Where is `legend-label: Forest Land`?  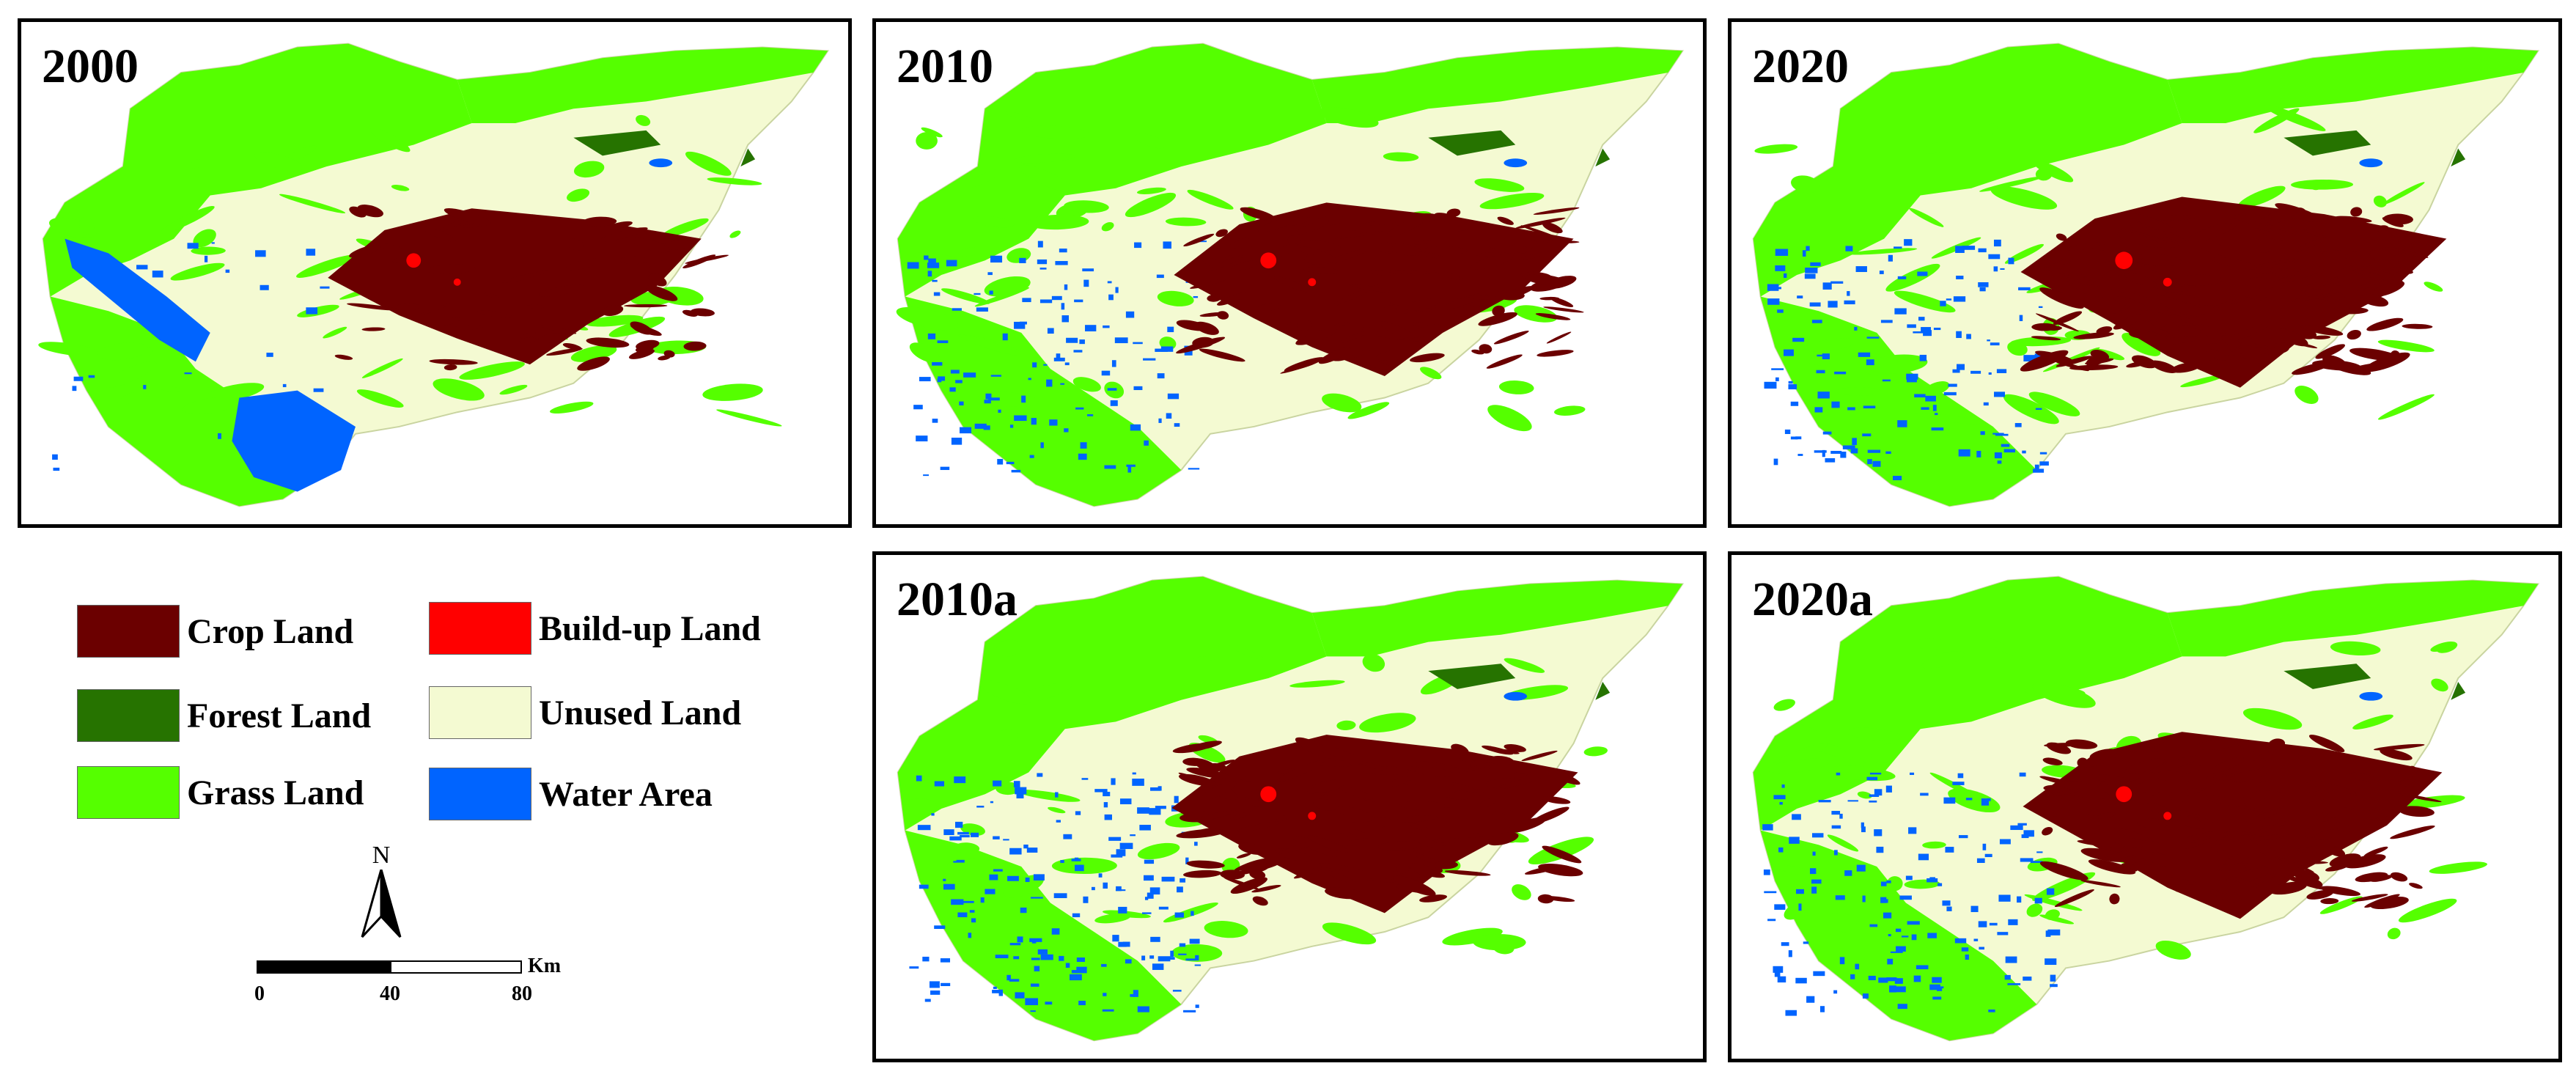 legend-label: Forest Land is located at coordinates (279, 715).